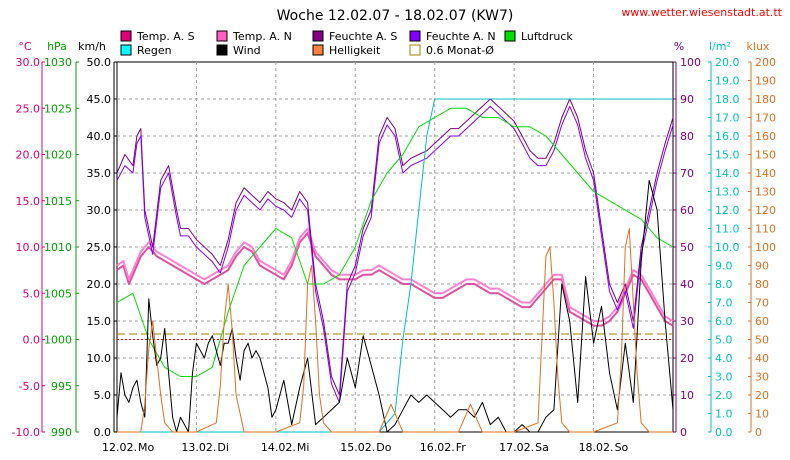 The image size is (790, 460). I want to click on y-tick-brightness: 20, so click(762, 395).